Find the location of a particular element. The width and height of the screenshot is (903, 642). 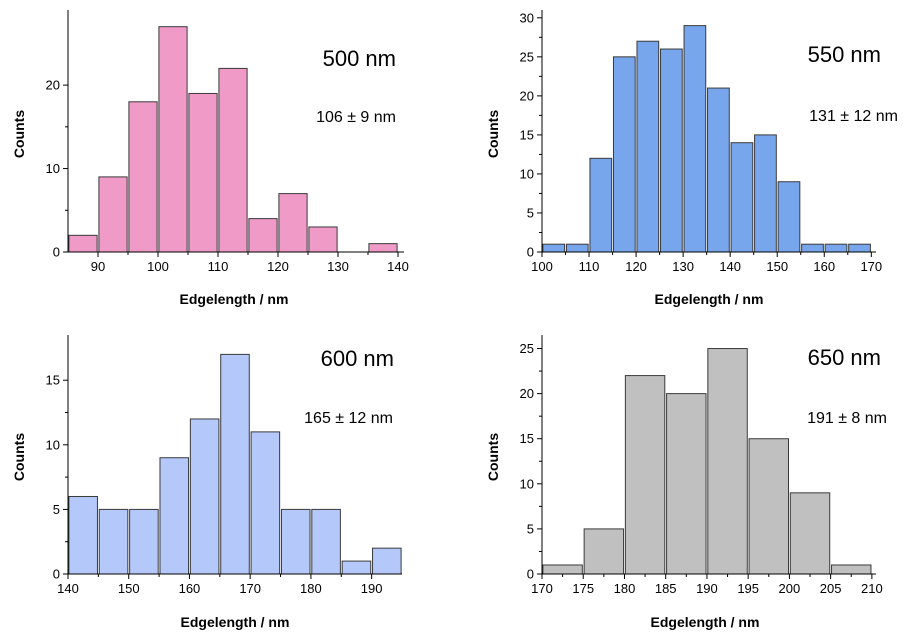

panel-title: 650 nm is located at coordinates (844, 357).